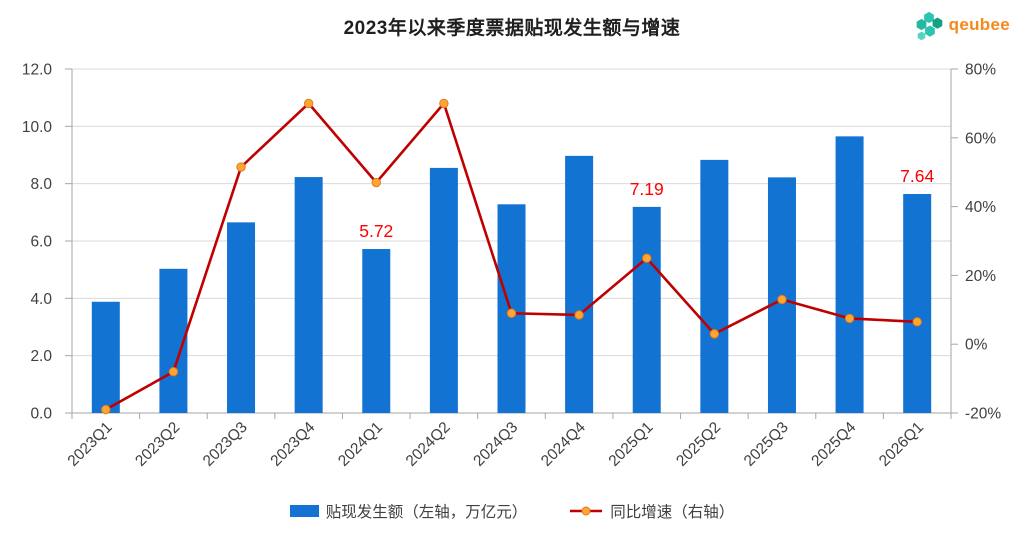 This screenshot has height=543, width=1024. I want to click on right-axis-label: -20%, so click(983, 414).